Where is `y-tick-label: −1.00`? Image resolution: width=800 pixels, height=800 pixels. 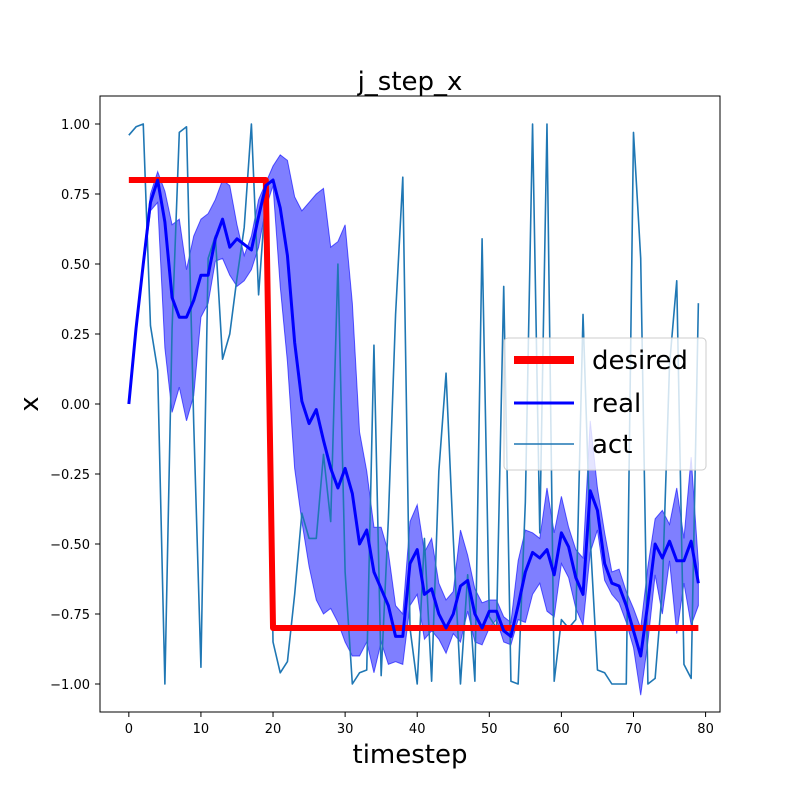
y-tick-label: −1.00 is located at coordinates (70, 685).